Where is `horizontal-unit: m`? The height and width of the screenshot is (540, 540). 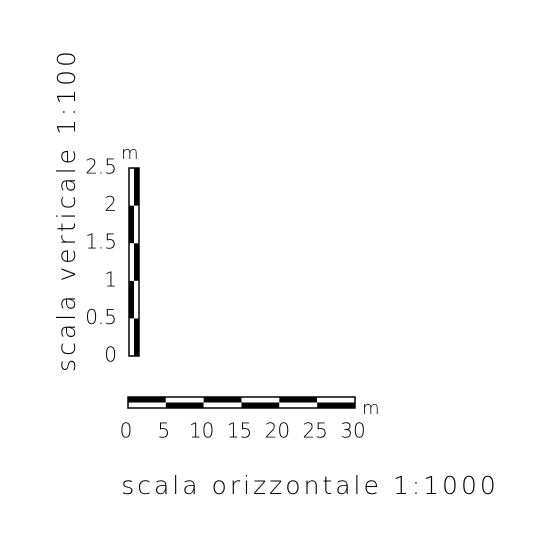 horizontal-unit: m is located at coordinates (371, 408).